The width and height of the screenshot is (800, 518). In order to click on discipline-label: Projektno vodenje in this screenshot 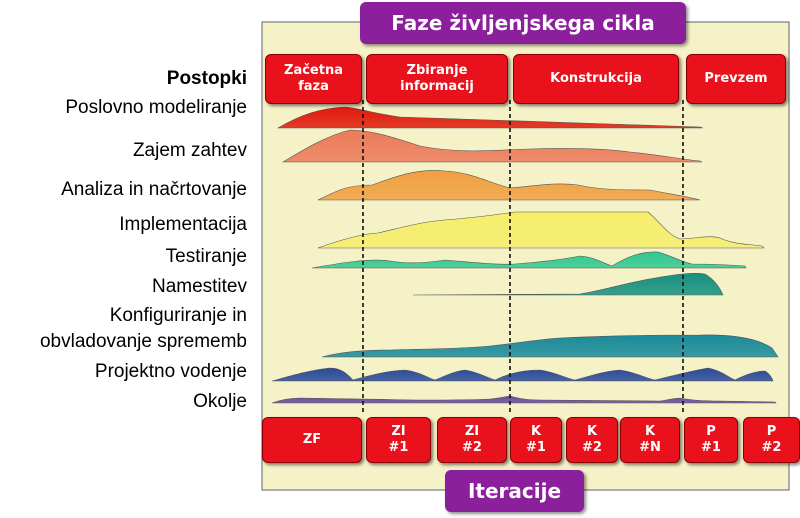, I will do `click(170, 371)`.